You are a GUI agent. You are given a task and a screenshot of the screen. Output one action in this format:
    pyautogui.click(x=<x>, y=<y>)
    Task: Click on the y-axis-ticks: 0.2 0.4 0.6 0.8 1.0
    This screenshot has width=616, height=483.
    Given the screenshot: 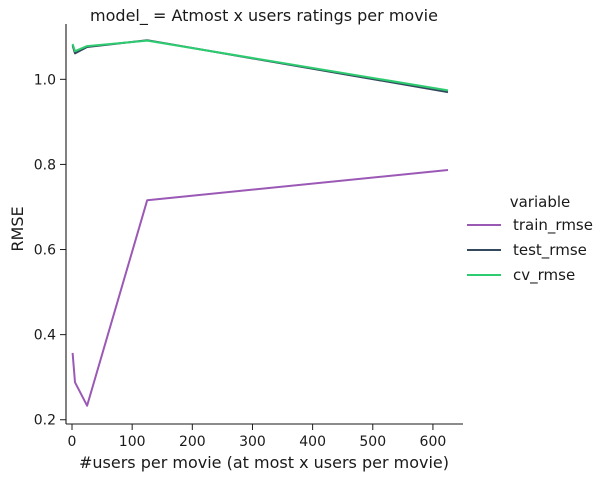 What is the action you would take?
    pyautogui.click(x=50, y=250)
    